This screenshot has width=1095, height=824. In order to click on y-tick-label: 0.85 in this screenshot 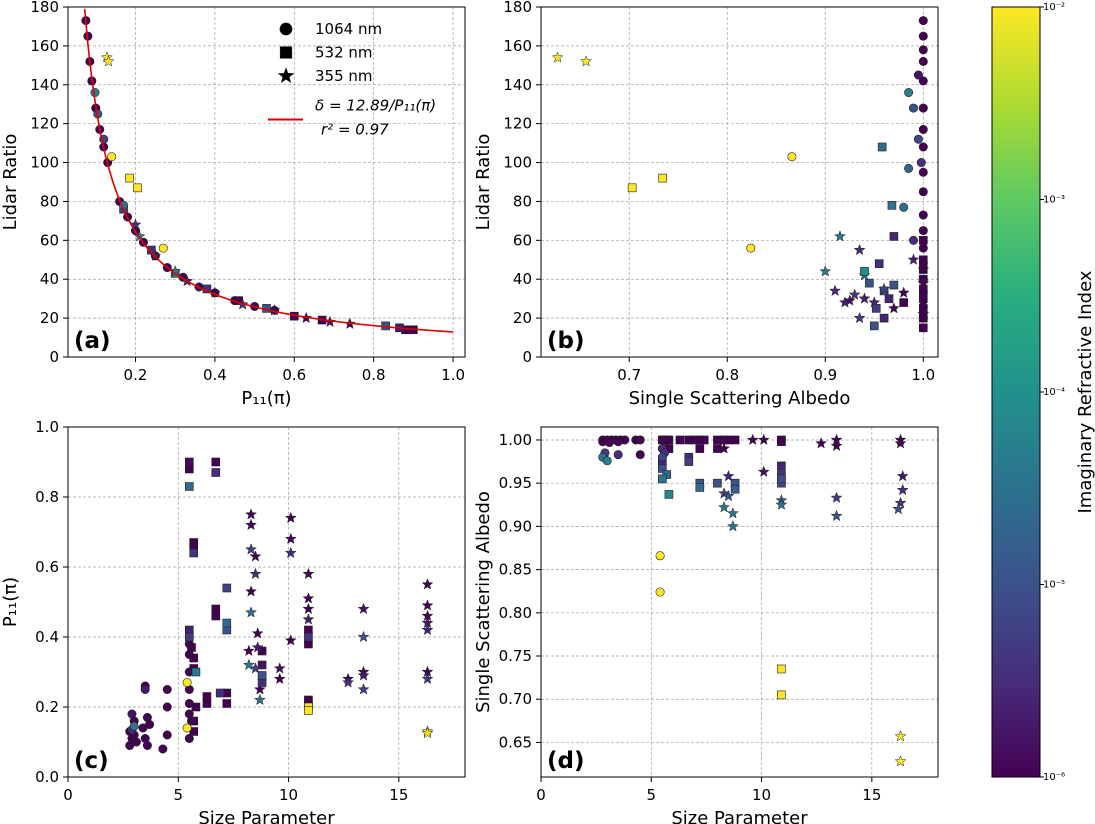, I will do `click(515, 570)`.